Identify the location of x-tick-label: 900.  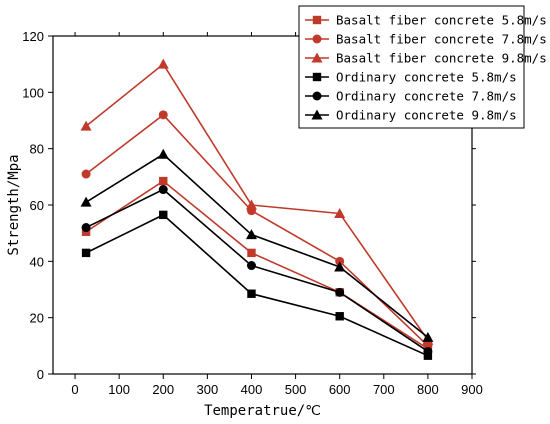
(472, 389).